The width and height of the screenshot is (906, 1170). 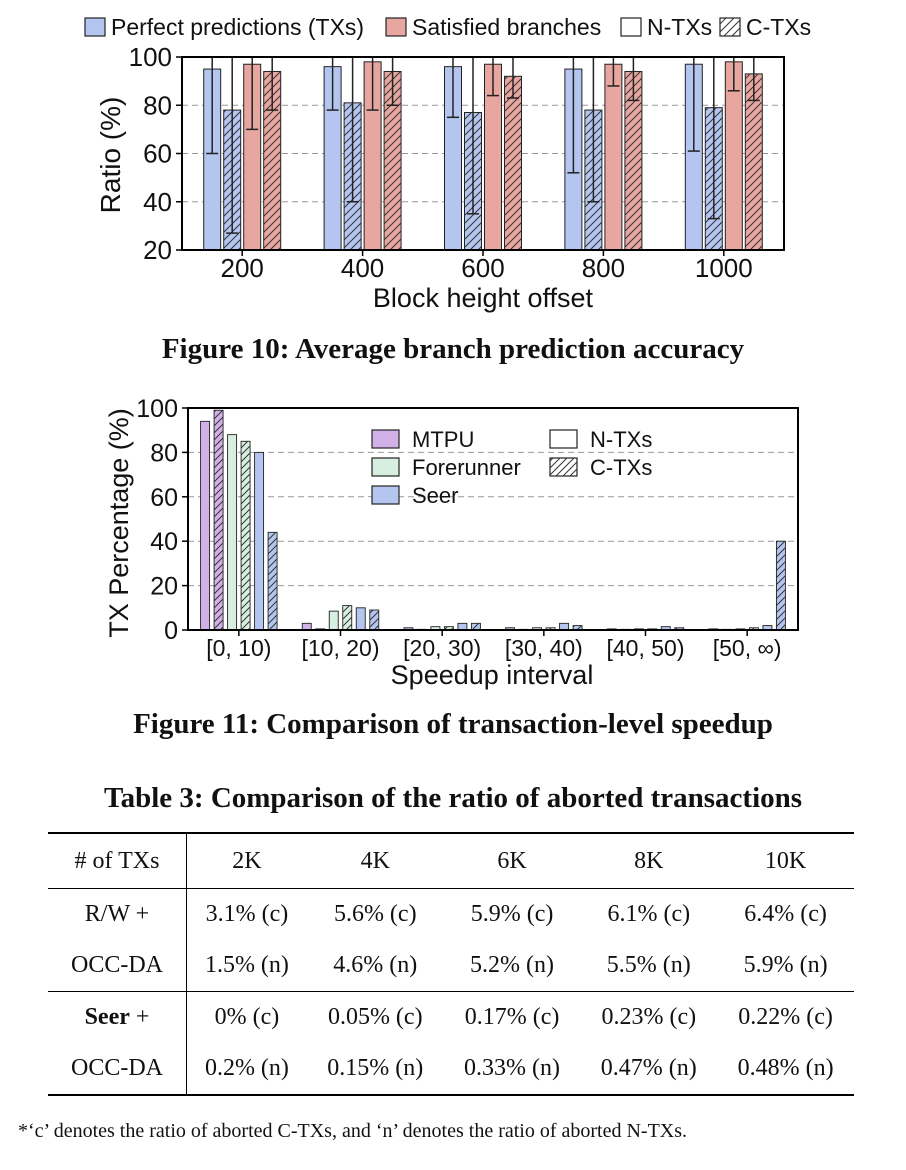 What do you see at coordinates (117, 914) in the screenshot?
I see `row-label: R/W +` at bounding box center [117, 914].